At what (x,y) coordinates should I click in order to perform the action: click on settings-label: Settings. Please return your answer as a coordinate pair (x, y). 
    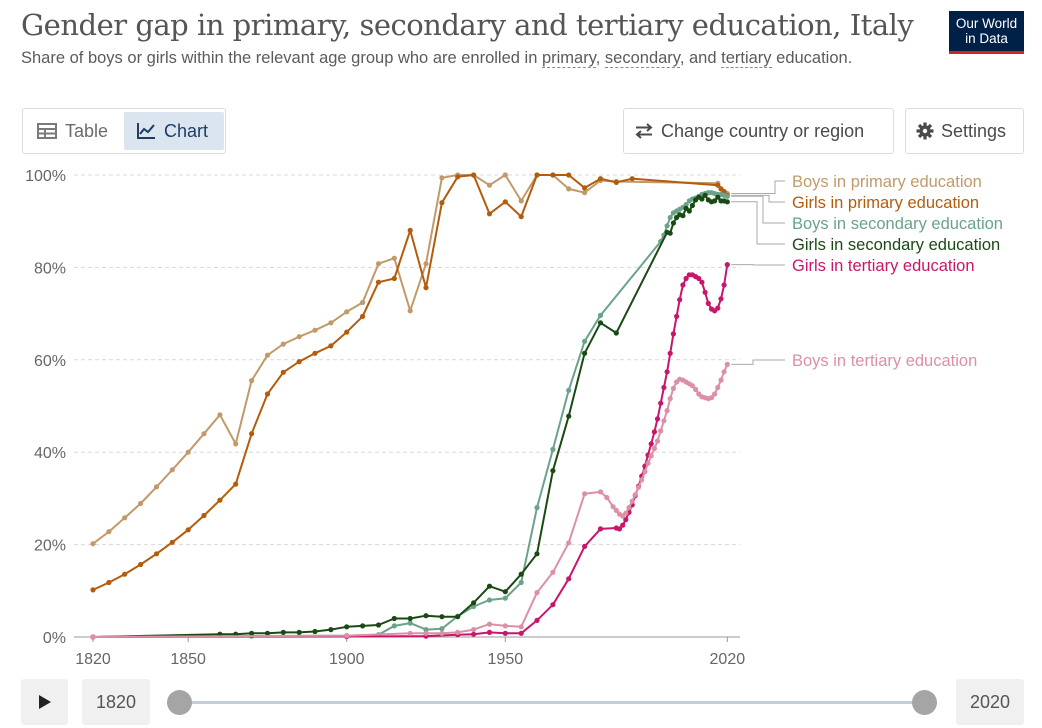
    Looking at the image, I should click on (974, 130).